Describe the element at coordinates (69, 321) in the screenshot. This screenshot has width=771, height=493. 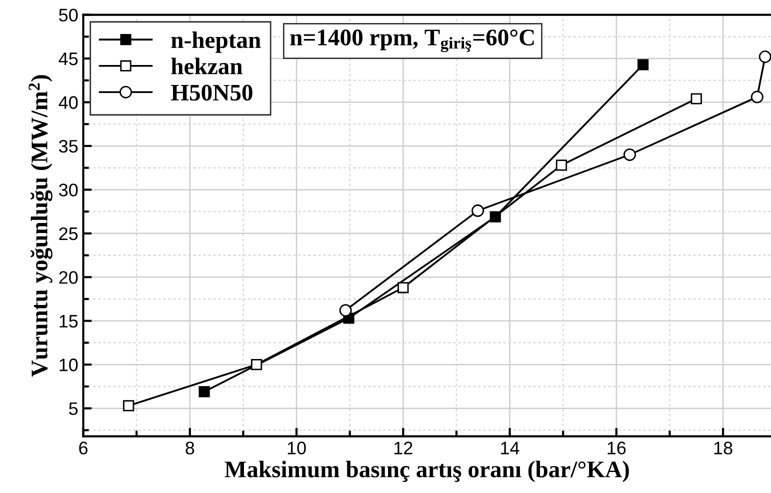
I see `y-tick-label: 15` at that location.